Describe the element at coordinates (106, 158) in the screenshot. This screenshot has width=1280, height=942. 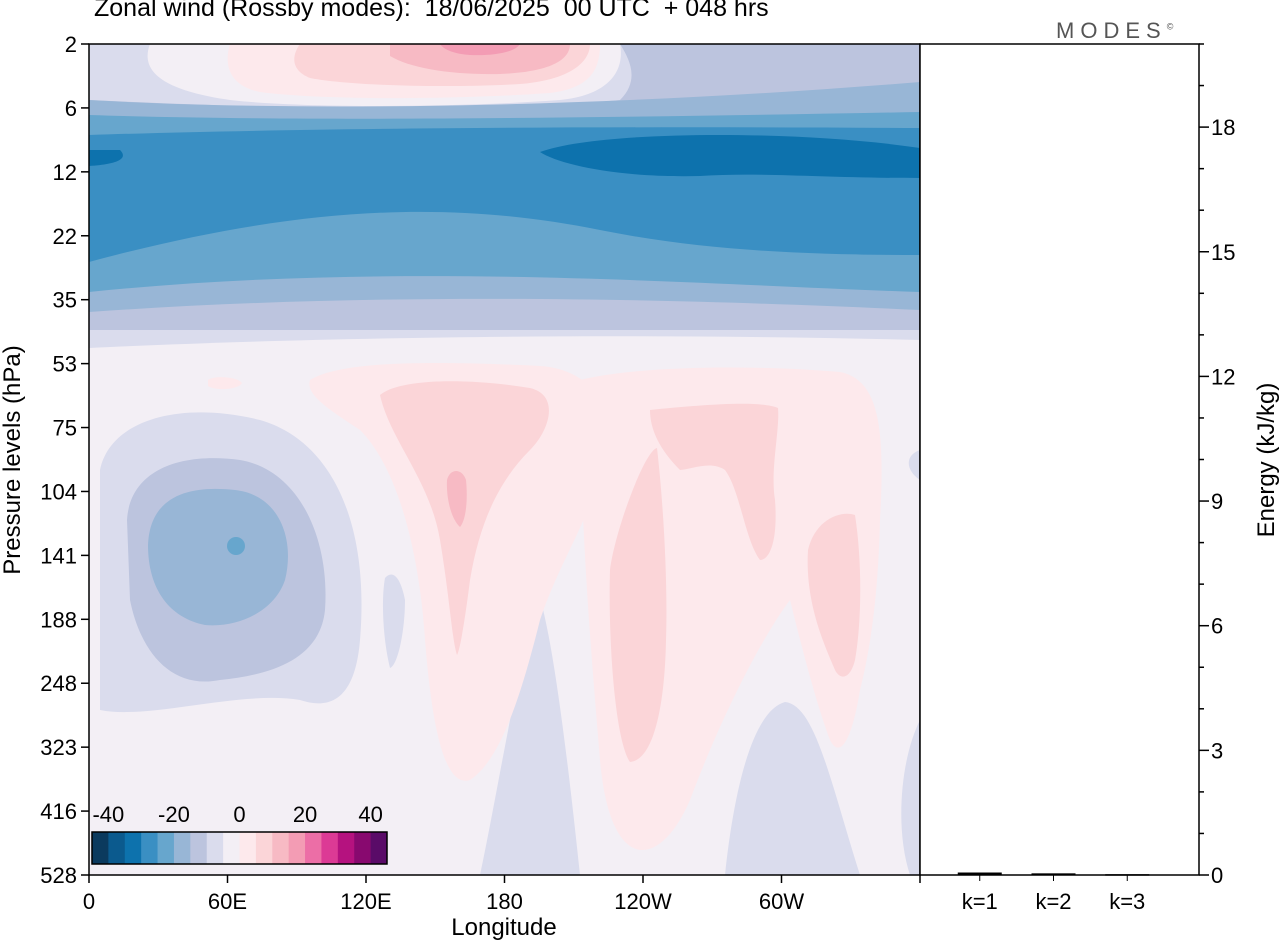
I see `easterly-core-west` at that location.